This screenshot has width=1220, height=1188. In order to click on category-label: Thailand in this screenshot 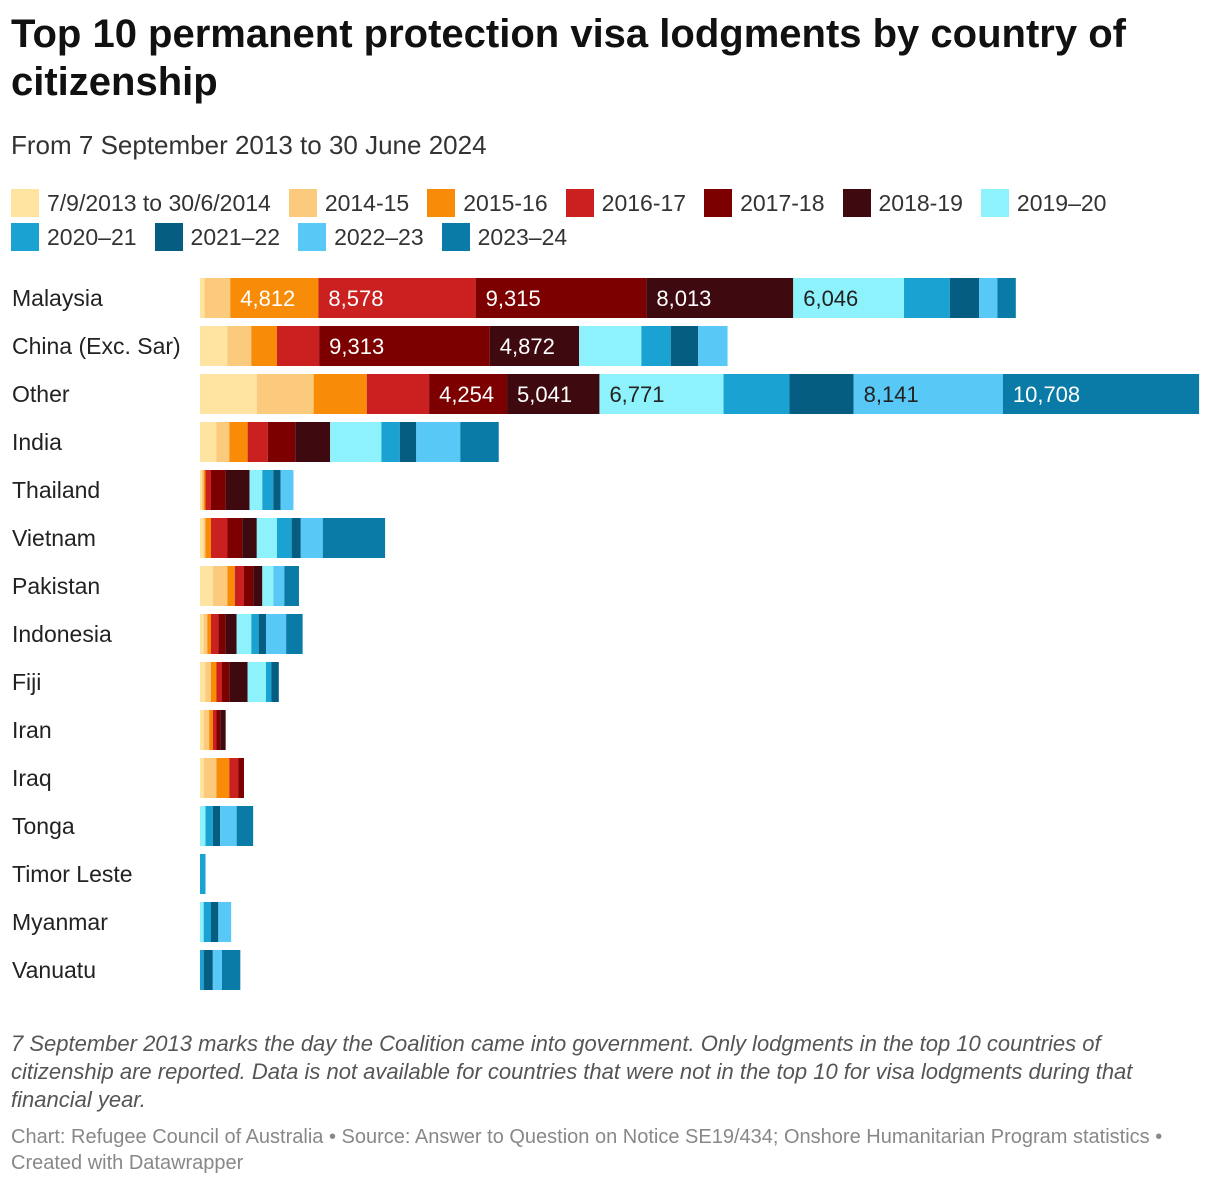, I will do `click(56, 490)`.